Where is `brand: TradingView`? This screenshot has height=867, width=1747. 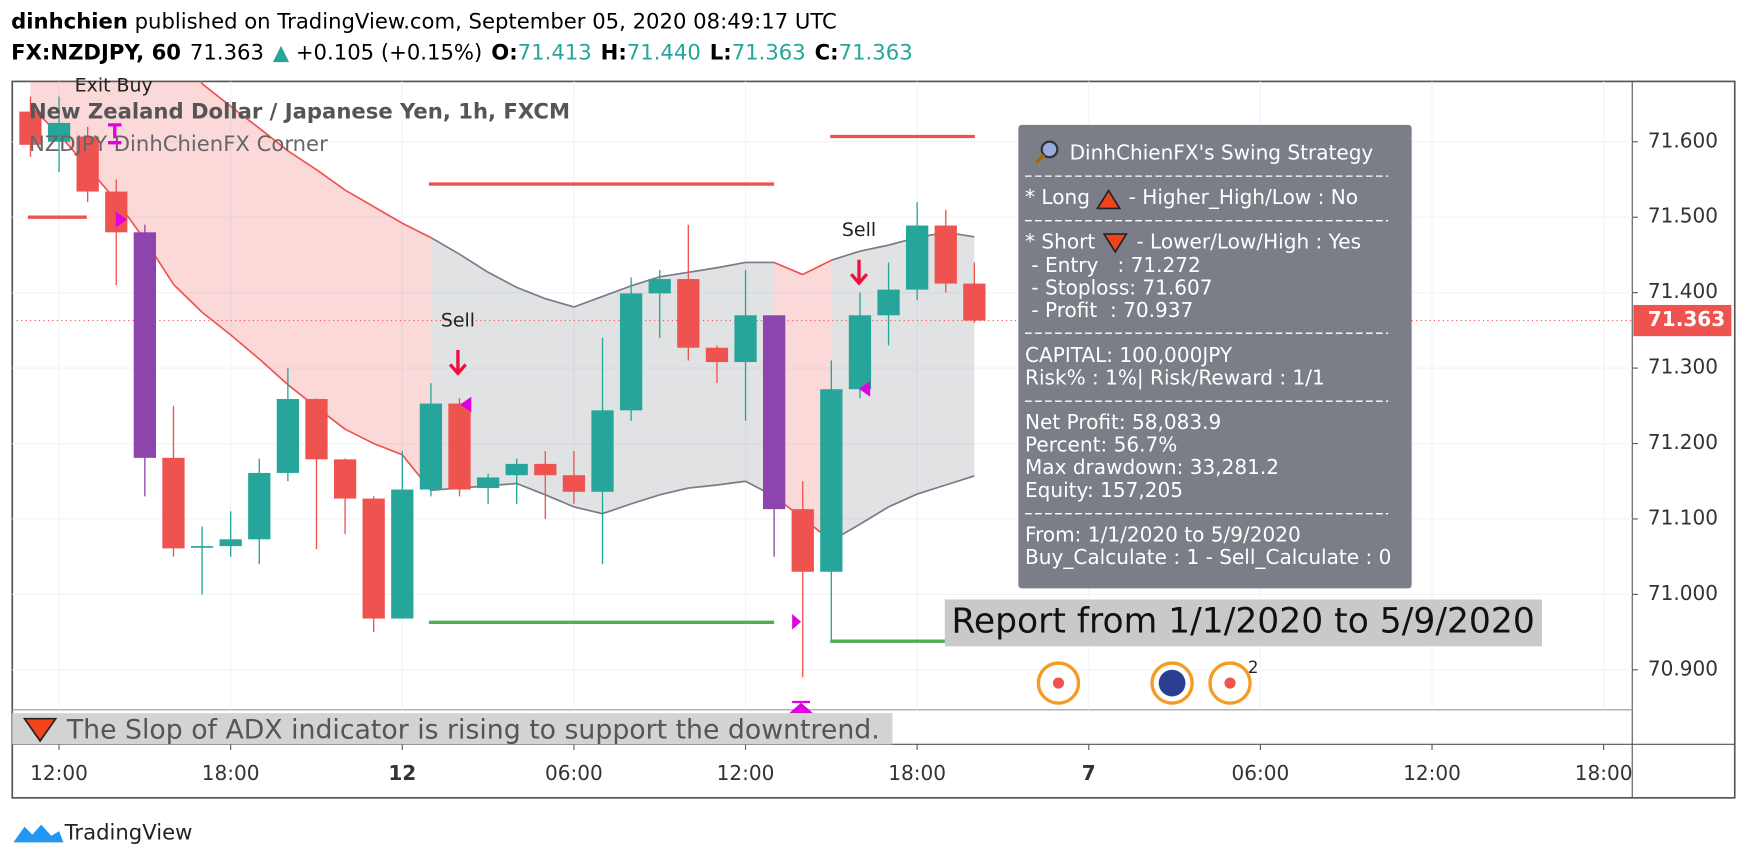 brand: TradingView is located at coordinates (128, 831).